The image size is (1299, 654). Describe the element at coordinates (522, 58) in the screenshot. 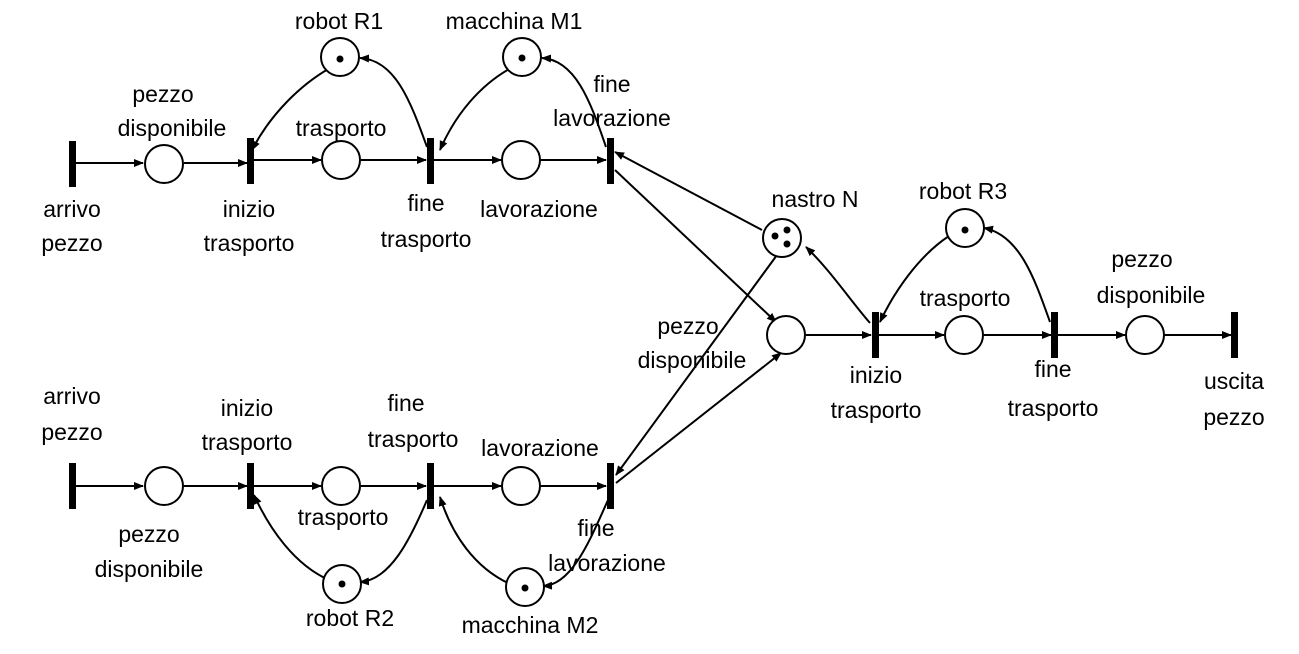

I see `token-macchina-m1` at that location.